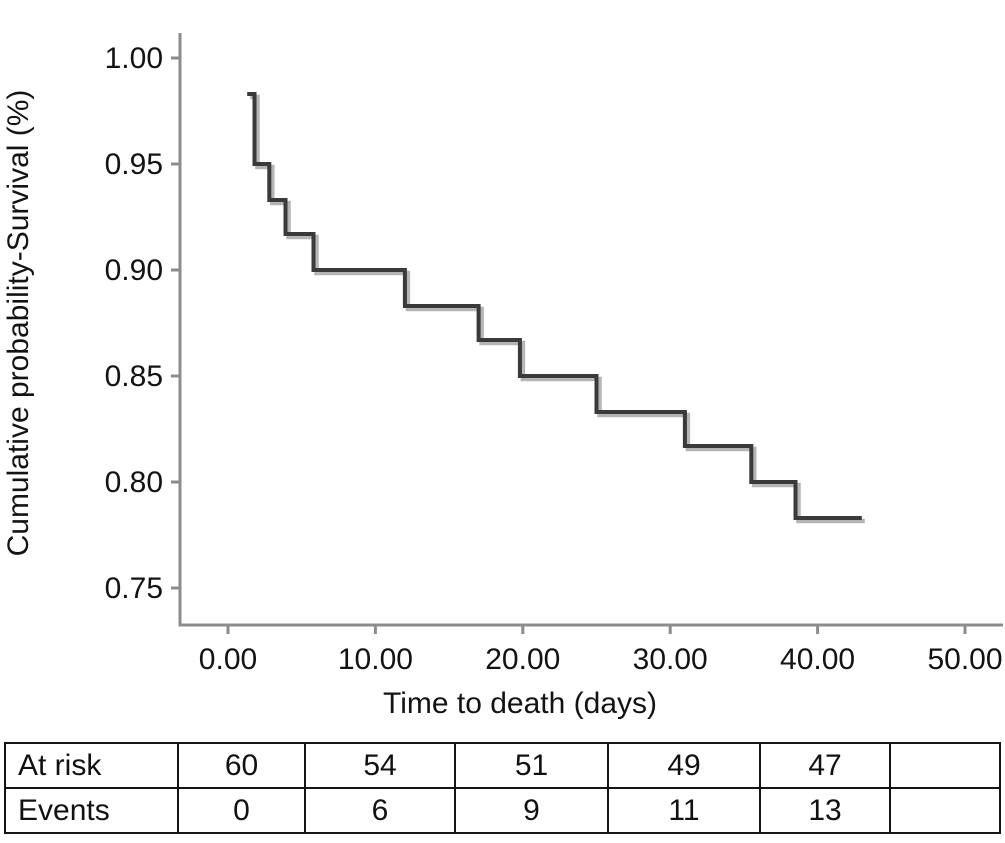 Image resolution: width=1005 pixels, height=843 pixels. Describe the element at coordinates (531, 810) in the screenshot. I see `events-cell: 9` at that location.